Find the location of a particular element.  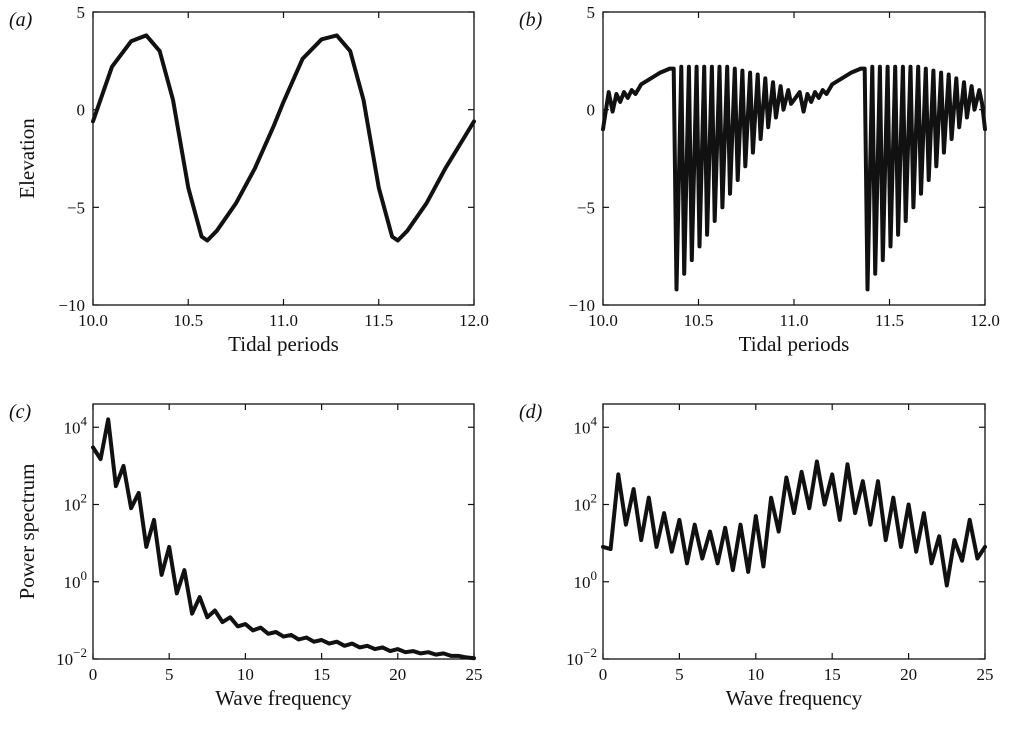

panel-label: (c) is located at coordinates (20, 412).